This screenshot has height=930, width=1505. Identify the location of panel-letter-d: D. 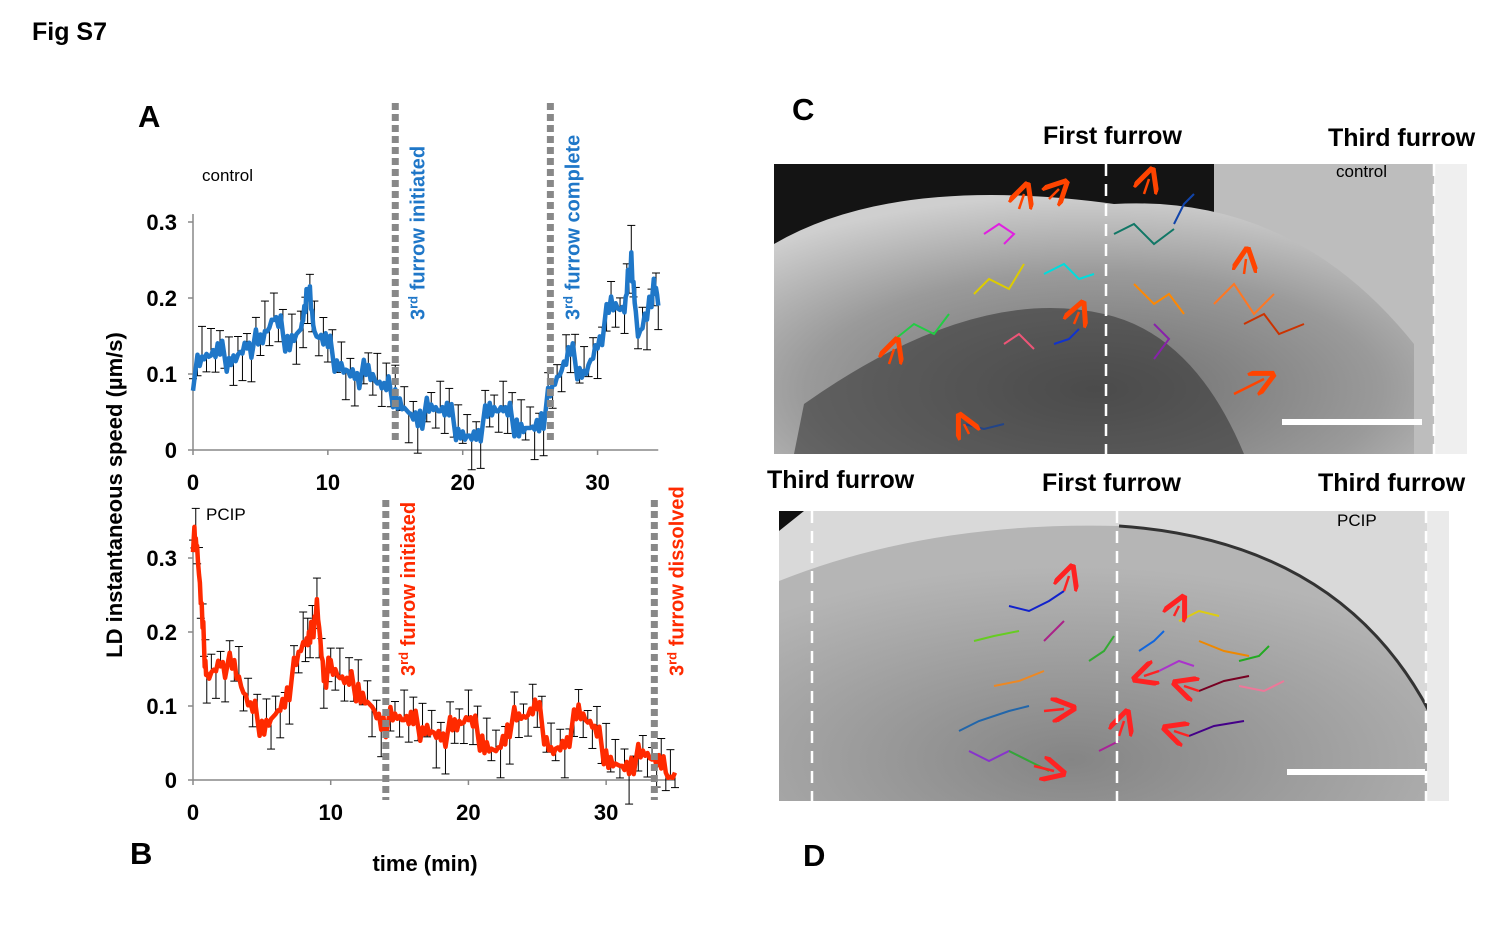
(814, 855).